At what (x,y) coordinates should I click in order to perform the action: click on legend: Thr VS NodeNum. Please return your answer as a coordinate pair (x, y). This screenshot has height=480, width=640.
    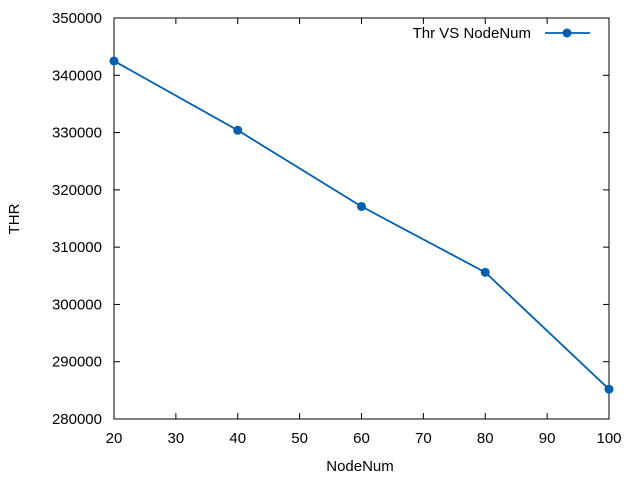
    Looking at the image, I should click on (501, 33).